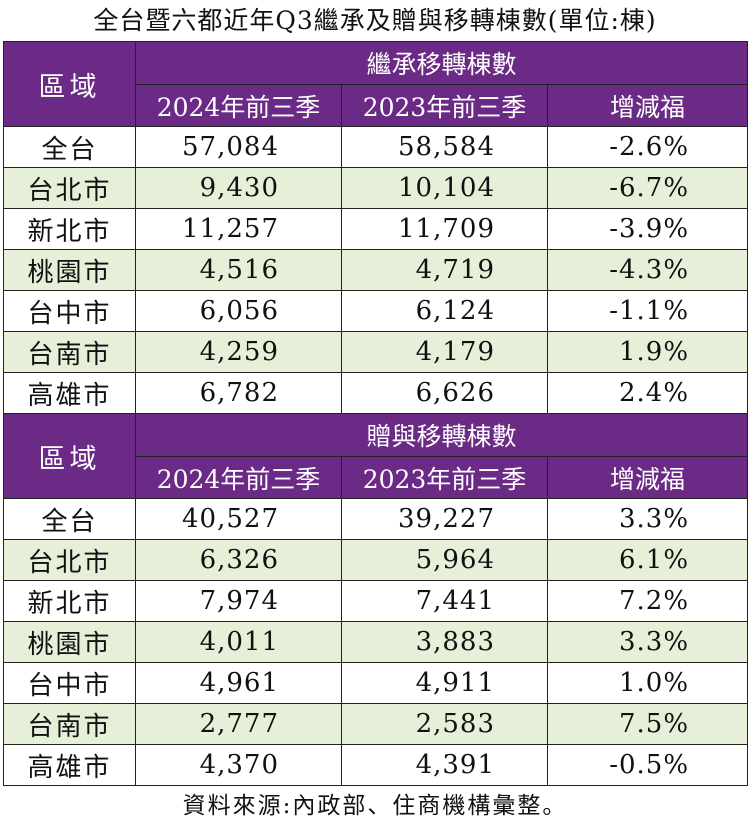 The height and width of the screenshot is (837, 750). I want to click on change-cell: -4.3%, so click(647, 270).